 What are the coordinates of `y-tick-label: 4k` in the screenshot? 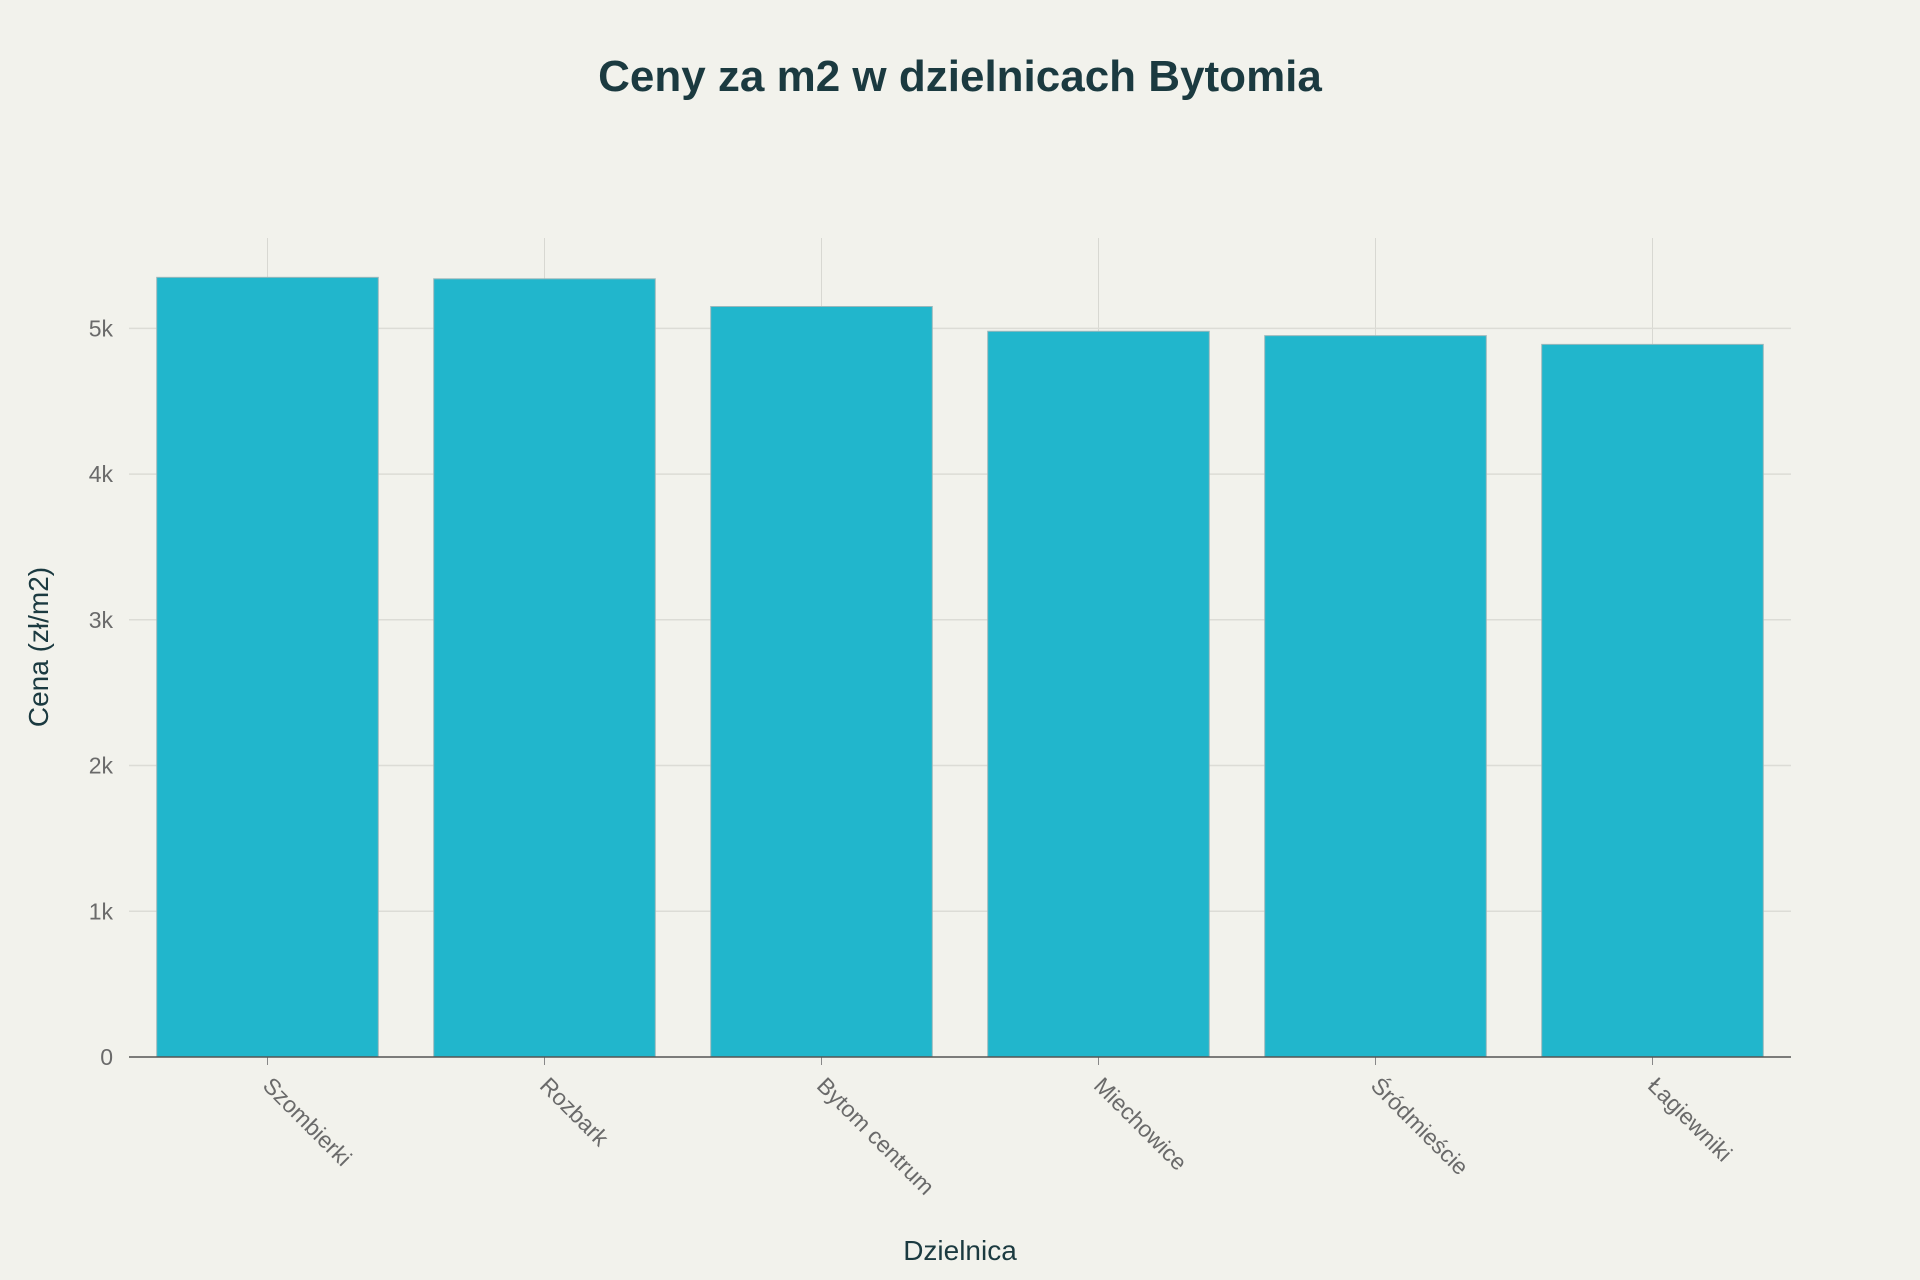 It's located at (101, 474).